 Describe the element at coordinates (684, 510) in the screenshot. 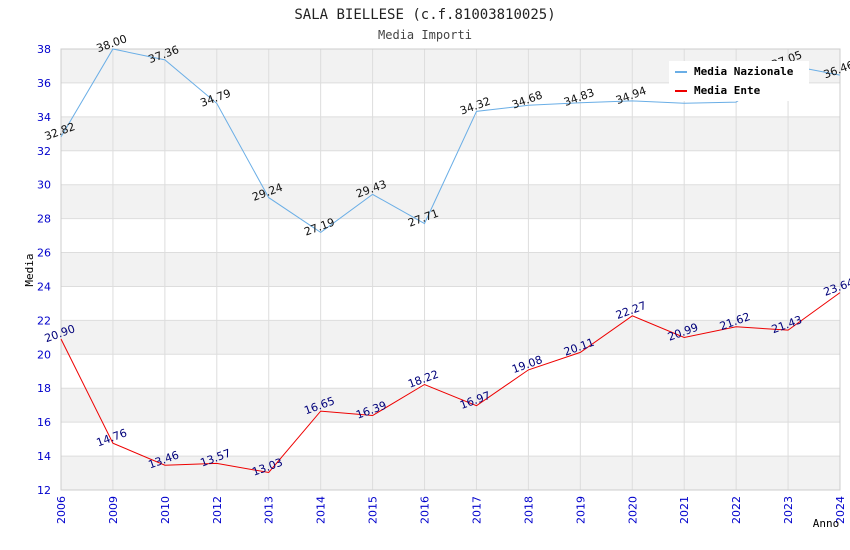

I see `x-tick-label: 2021` at that location.